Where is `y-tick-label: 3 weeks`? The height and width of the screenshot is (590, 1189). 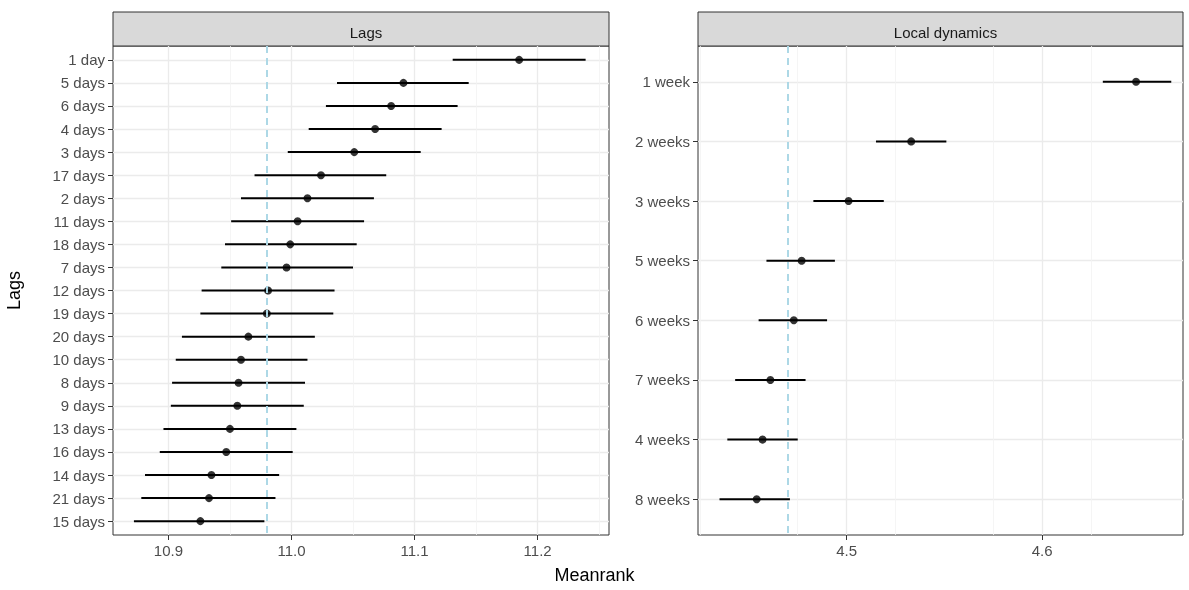 y-tick-label: 3 weeks is located at coordinates (662, 201).